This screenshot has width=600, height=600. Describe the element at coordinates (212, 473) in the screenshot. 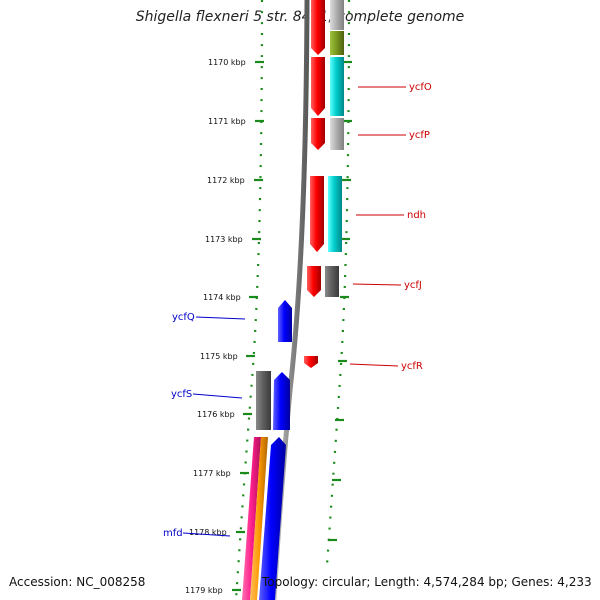

I see `tick-label: 1177 kbp` at that location.